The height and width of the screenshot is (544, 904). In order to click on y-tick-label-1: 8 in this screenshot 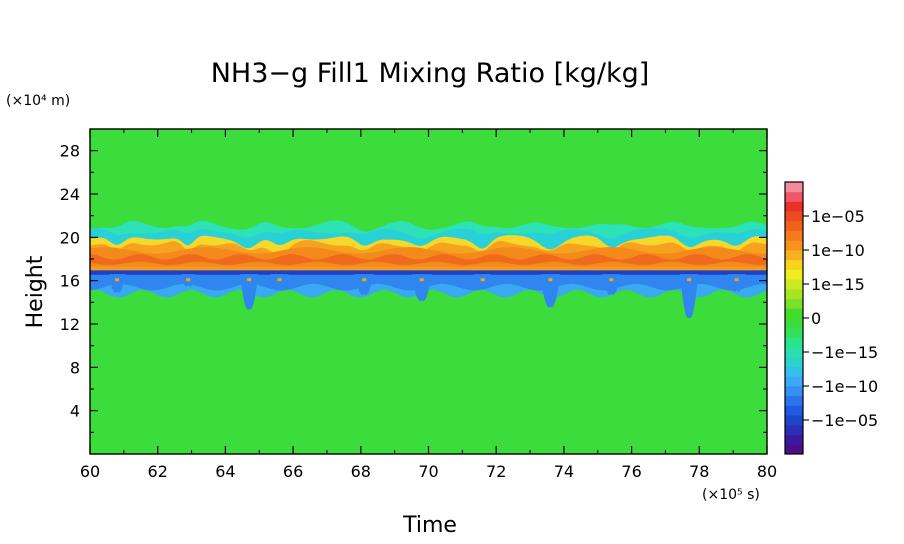, I will do `click(75, 367)`.